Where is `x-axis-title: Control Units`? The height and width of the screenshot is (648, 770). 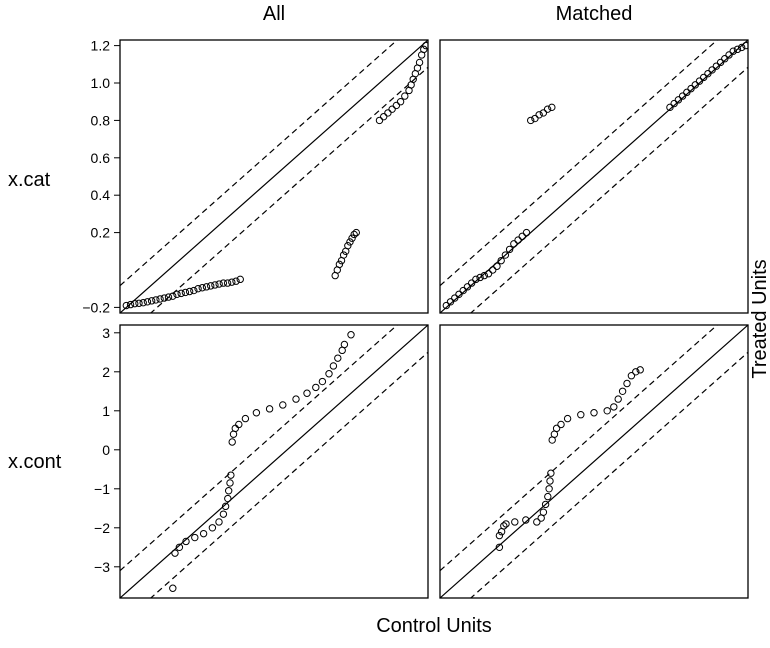 x-axis-title: Control Units is located at coordinates (434, 626).